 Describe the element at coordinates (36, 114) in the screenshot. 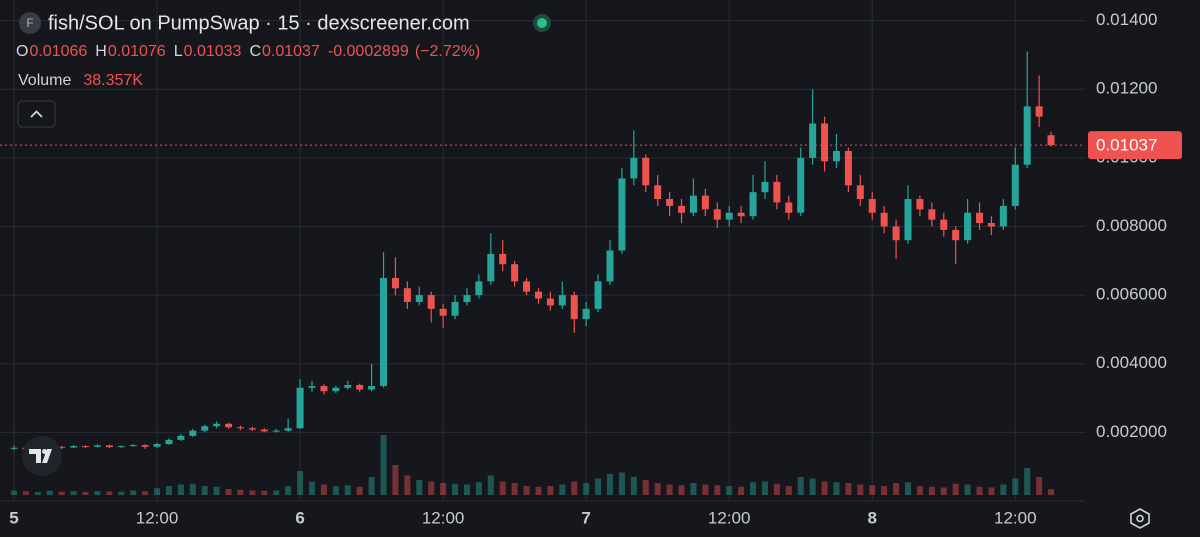

I see `collapse-button` at that location.